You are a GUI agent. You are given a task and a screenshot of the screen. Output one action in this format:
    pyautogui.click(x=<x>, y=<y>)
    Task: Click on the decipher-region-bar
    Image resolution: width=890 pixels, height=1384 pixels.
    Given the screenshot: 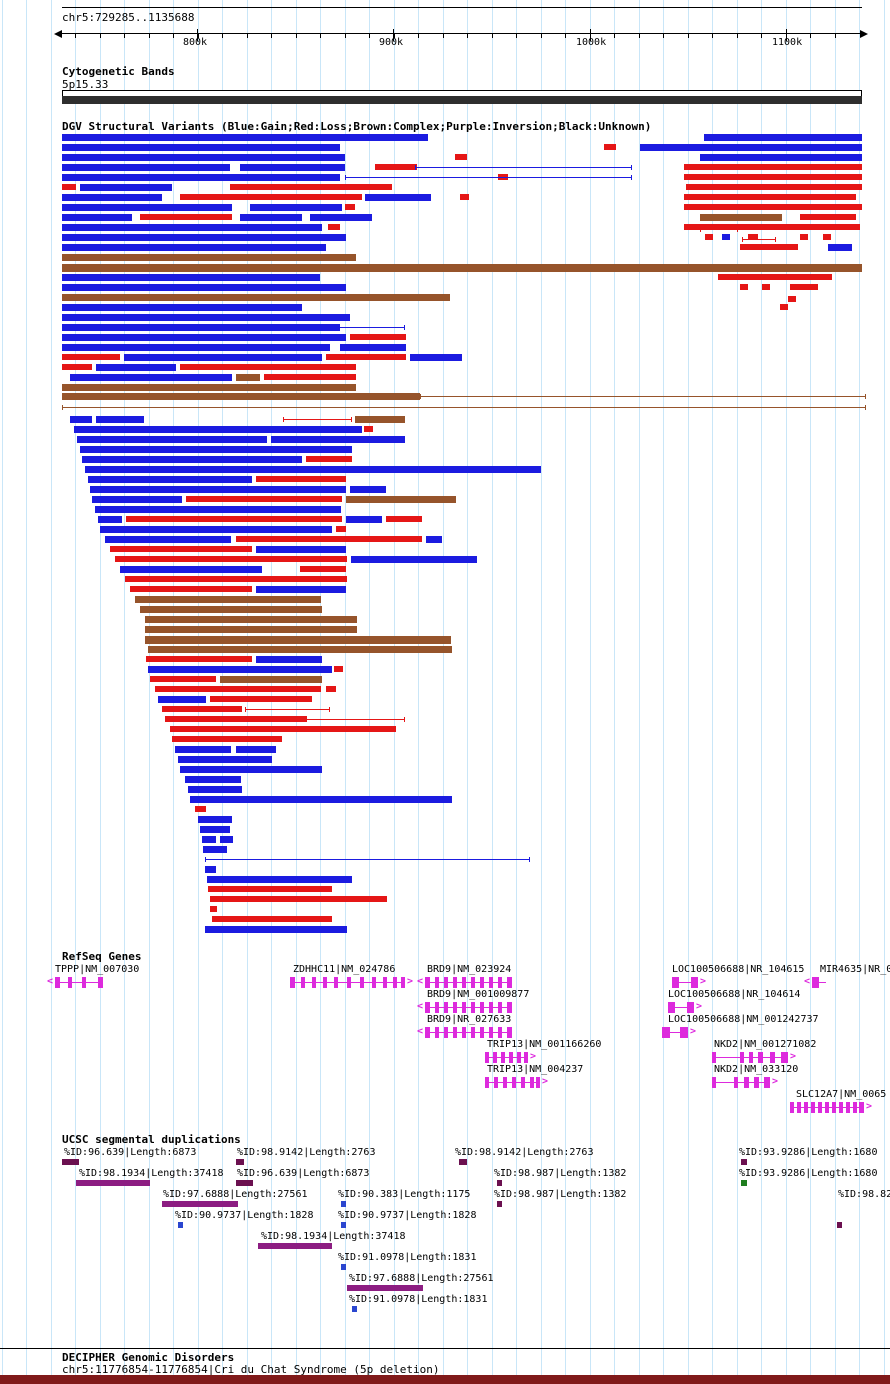 What is the action you would take?
    pyautogui.click(x=445, y=1379)
    